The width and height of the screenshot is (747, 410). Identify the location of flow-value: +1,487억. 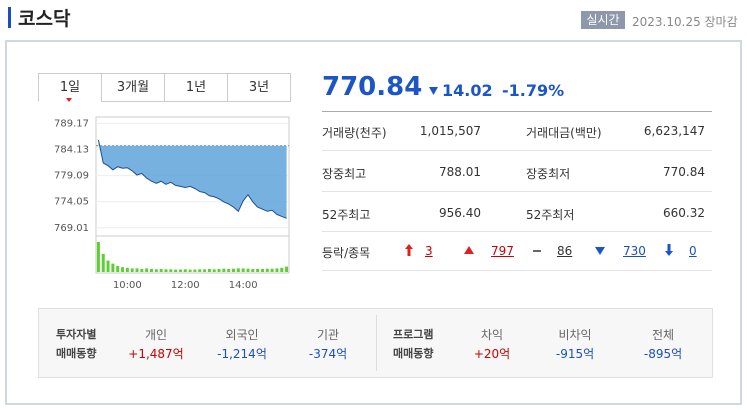
(156, 354).